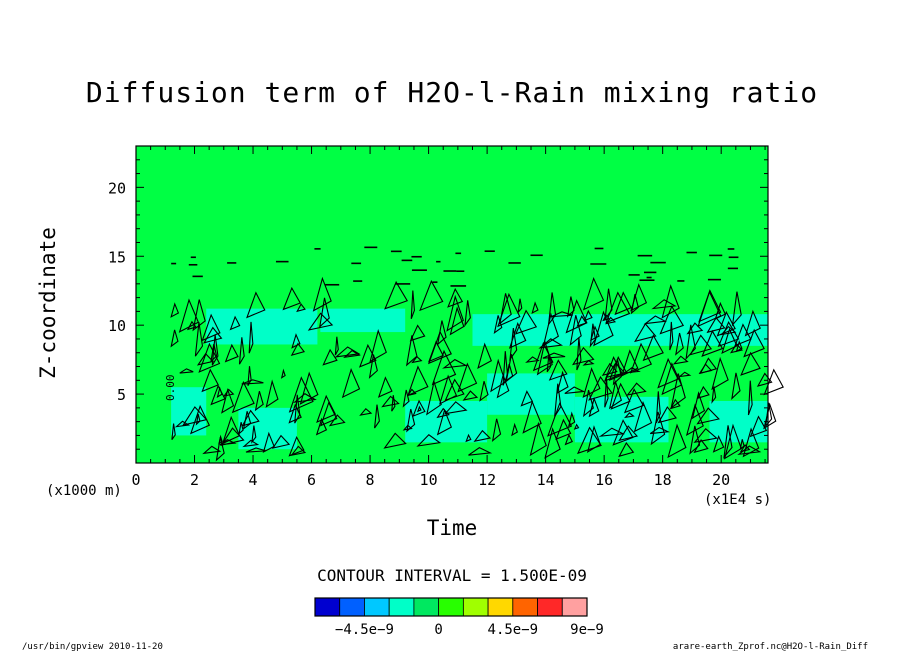  Describe the element at coordinates (370, 480) in the screenshot. I see `x-tick-label: 8` at that location.